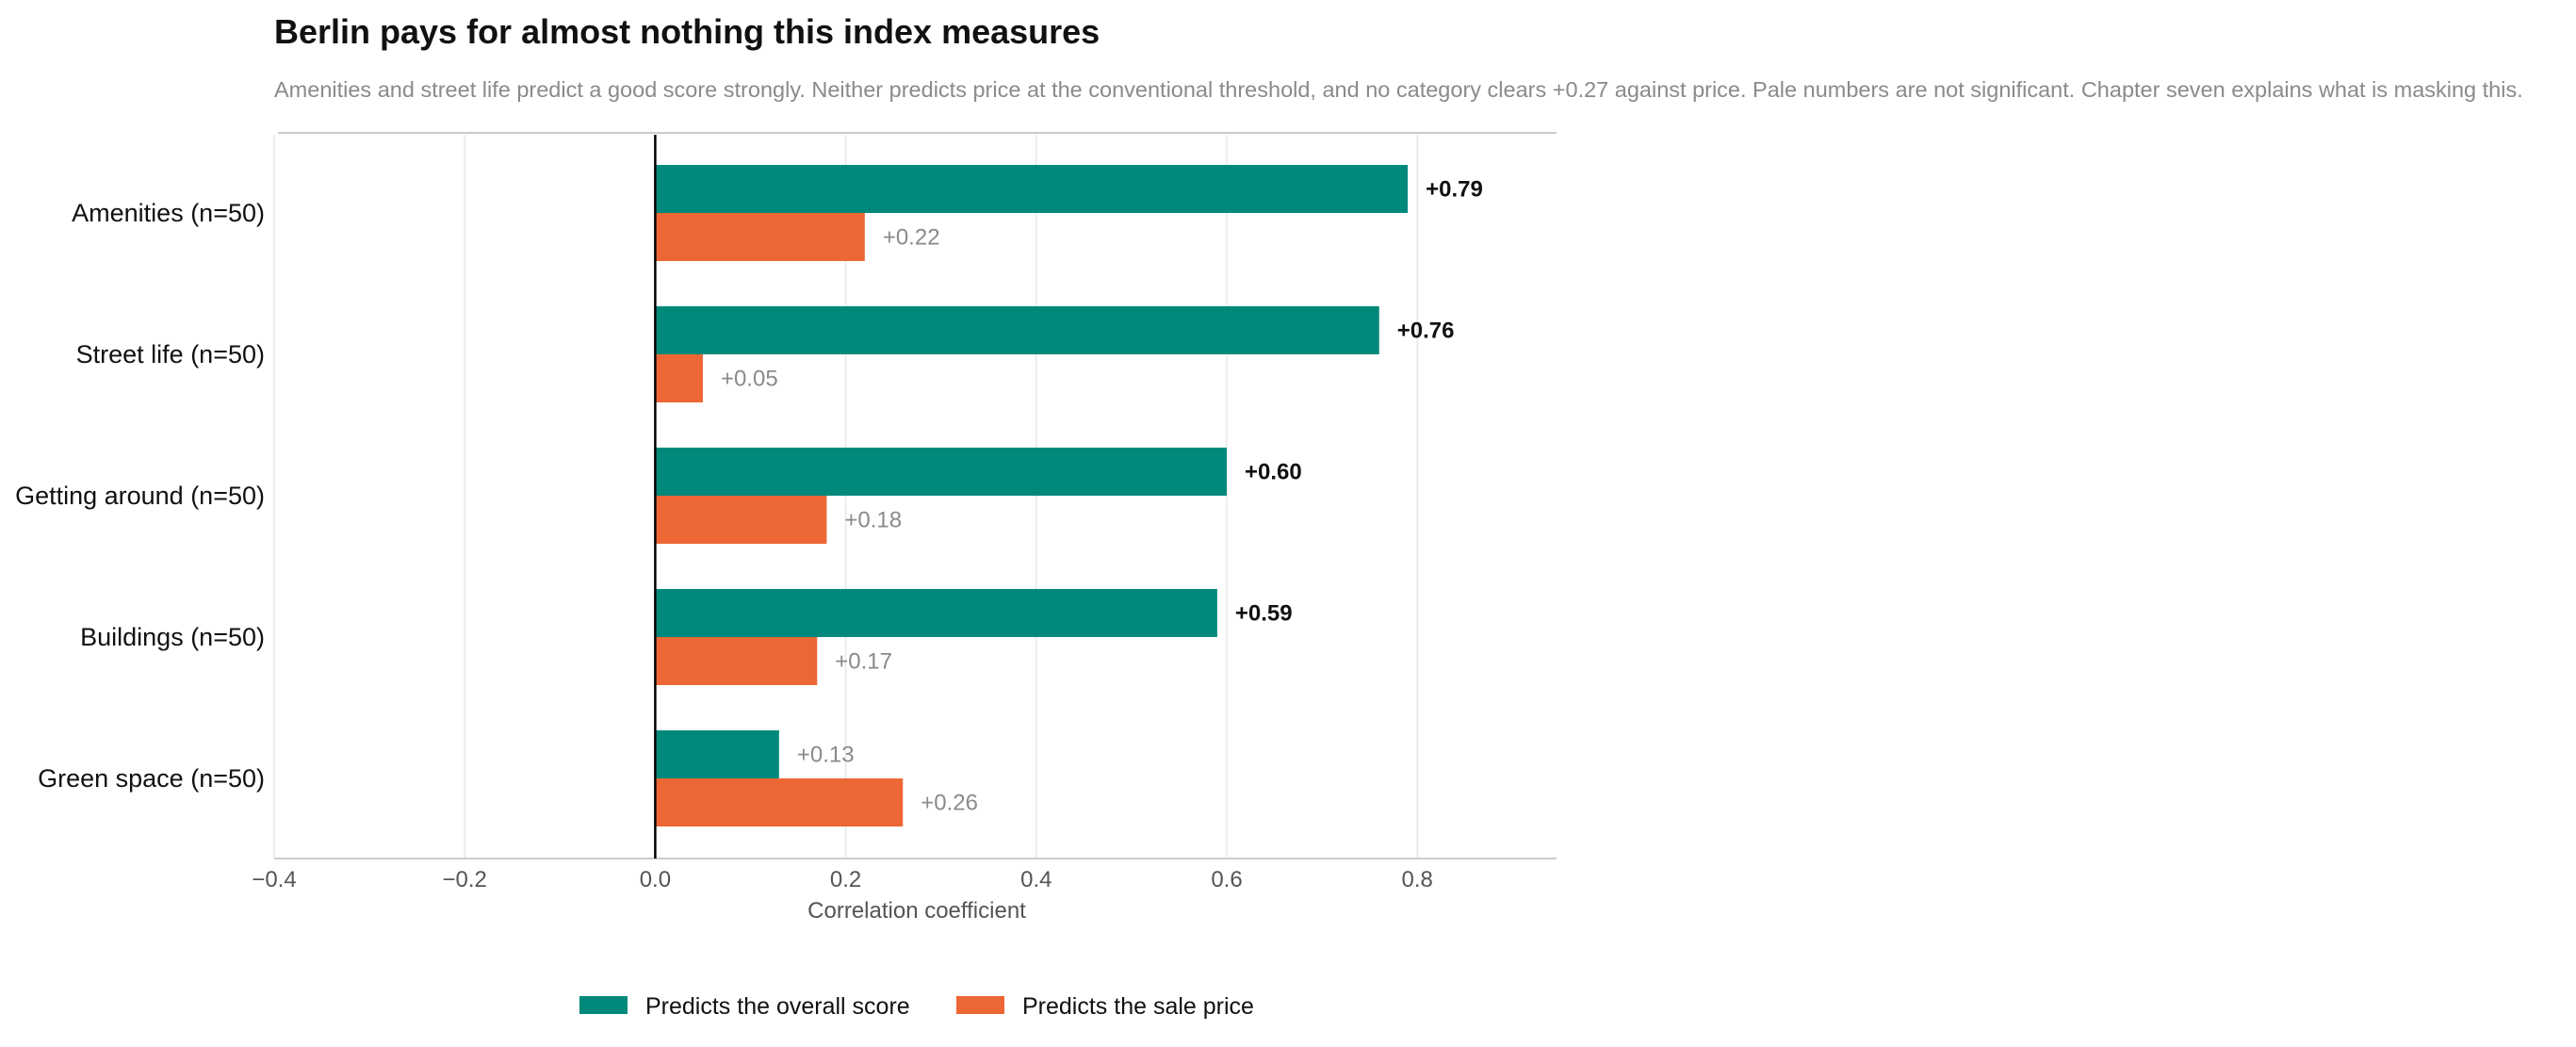  What do you see at coordinates (736, 661) in the screenshot?
I see `bar-price-buildings` at bounding box center [736, 661].